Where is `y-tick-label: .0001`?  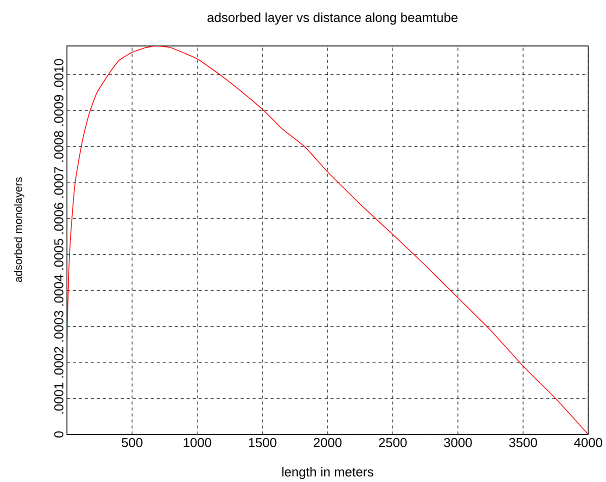 y-tick-label: .0001 is located at coordinates (59, 398).